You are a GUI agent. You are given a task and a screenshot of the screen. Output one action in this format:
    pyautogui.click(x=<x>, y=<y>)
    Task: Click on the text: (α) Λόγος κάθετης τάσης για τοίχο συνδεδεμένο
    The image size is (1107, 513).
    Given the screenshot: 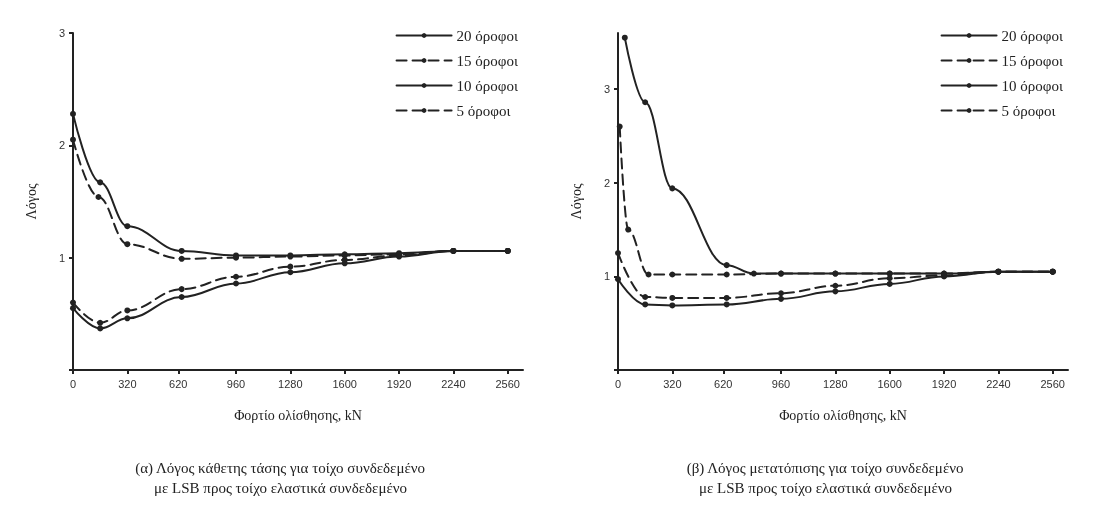 What is the action you would take?
    pyautogui.click(x=280, y=468)
    